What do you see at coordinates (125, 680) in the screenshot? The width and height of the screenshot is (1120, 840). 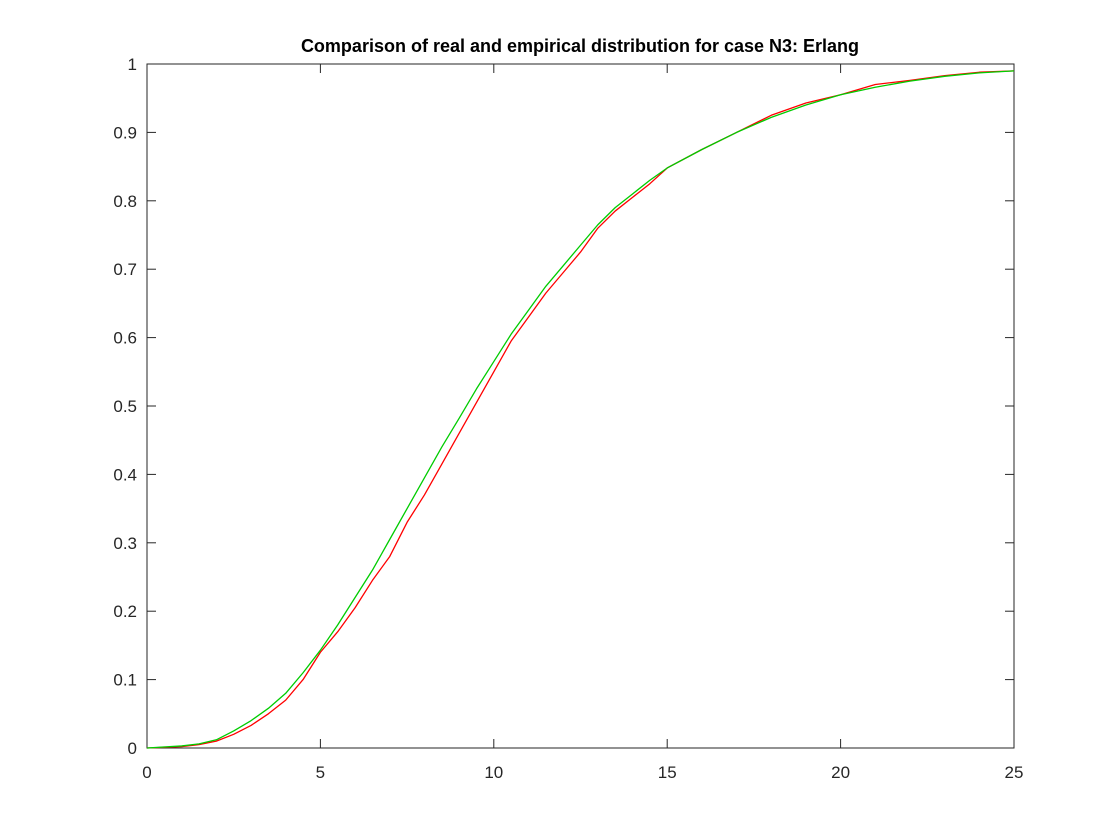 I see `y-tick-label: 0.1` at bounding box center [125, 680].